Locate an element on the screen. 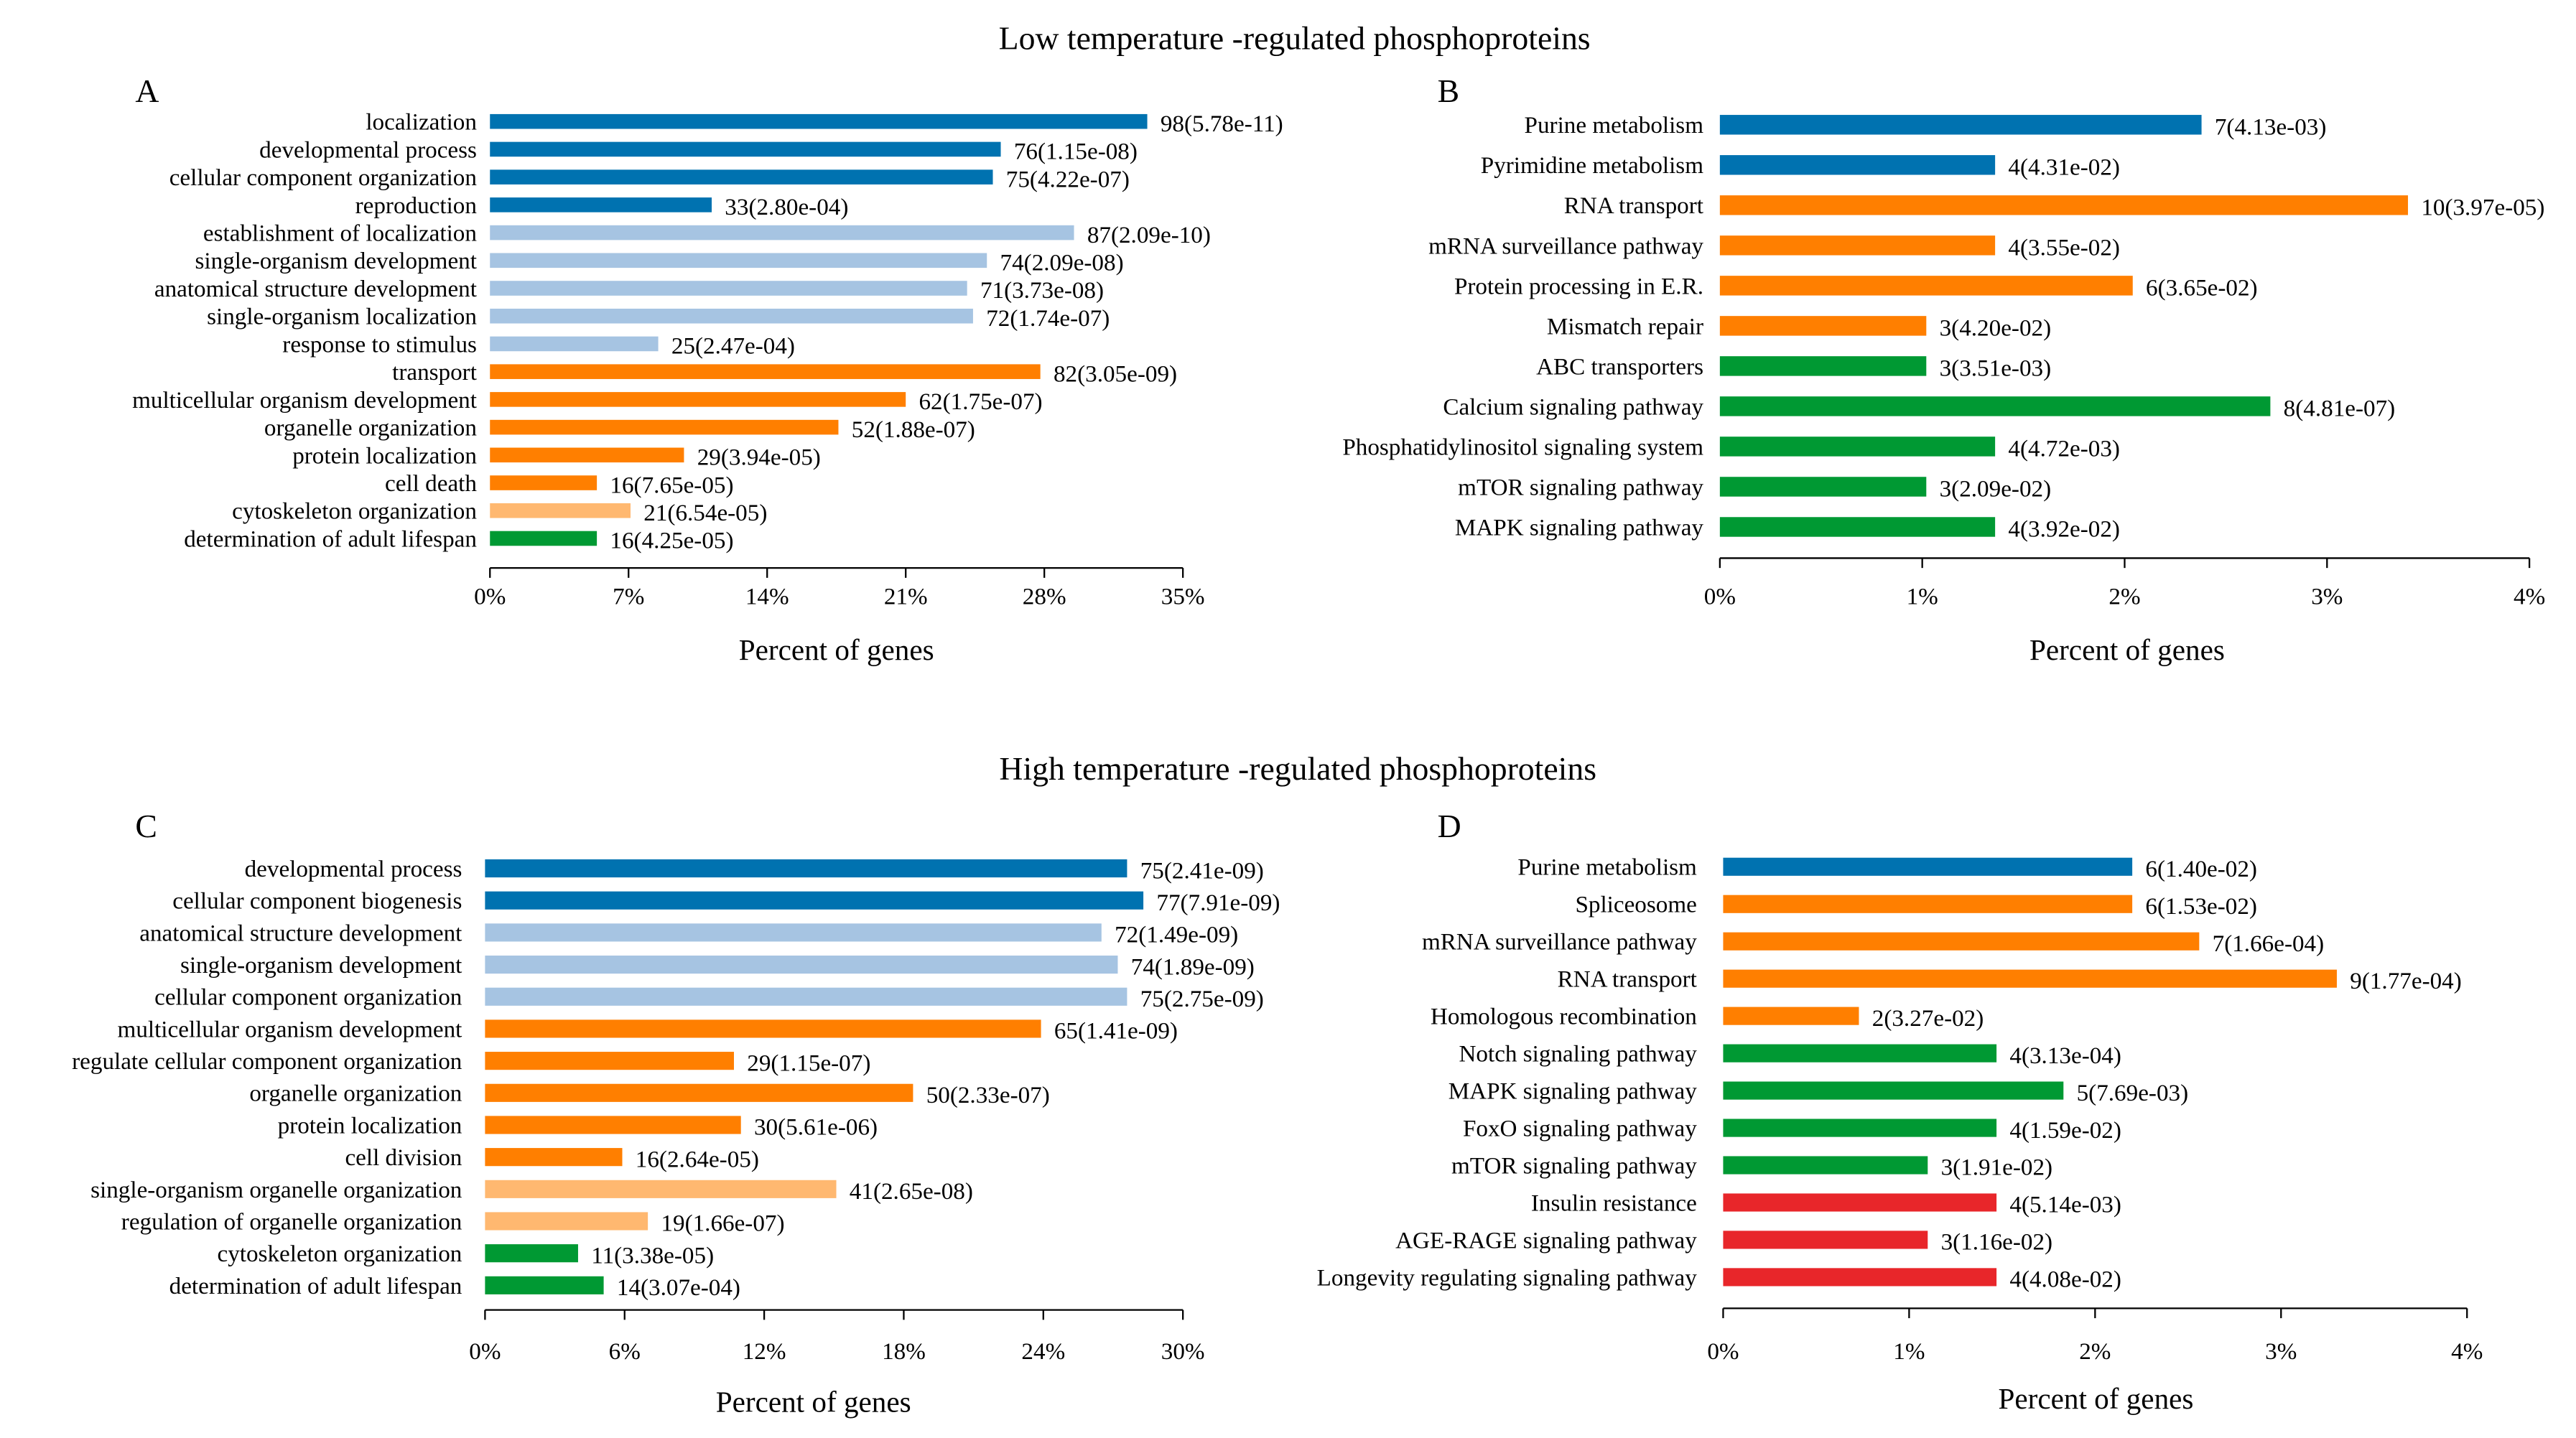 This screenshot has width=2576, height=1438. data-label: 5(7.69e-03) is located at coordinates (2133, 1093).